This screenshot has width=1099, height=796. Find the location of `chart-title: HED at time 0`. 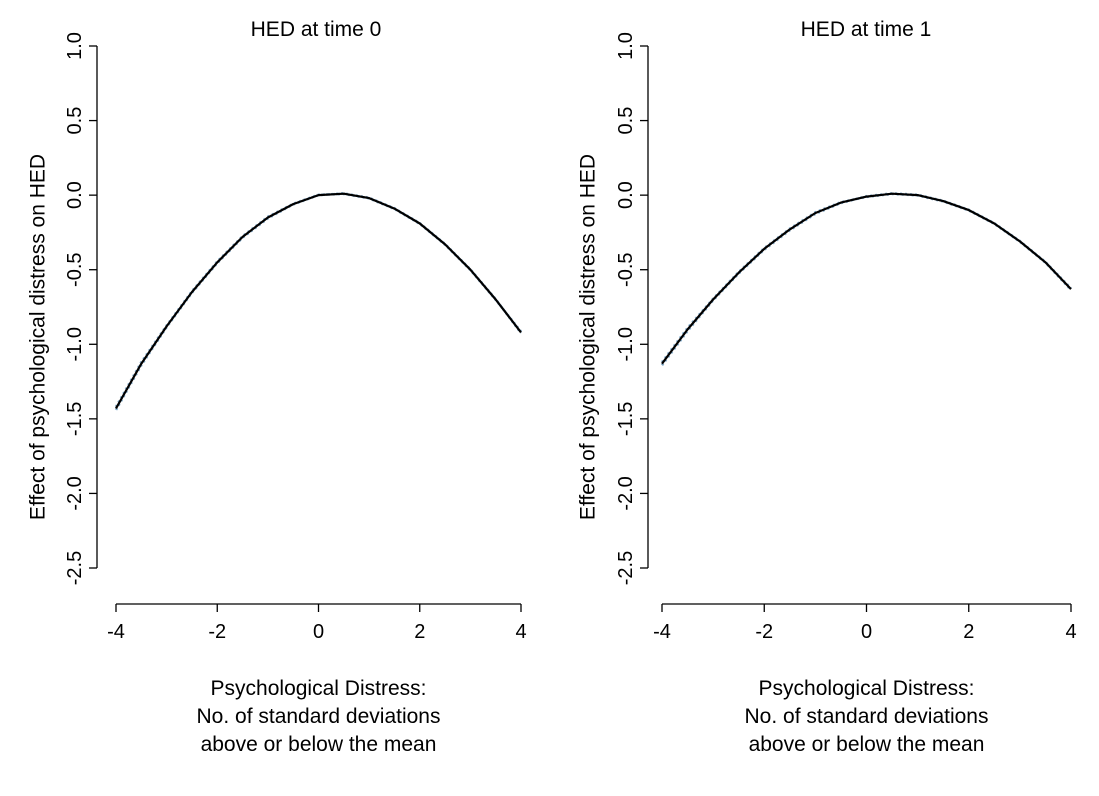

chart-title: HED at time 0 is located at coordinates (316, 29).